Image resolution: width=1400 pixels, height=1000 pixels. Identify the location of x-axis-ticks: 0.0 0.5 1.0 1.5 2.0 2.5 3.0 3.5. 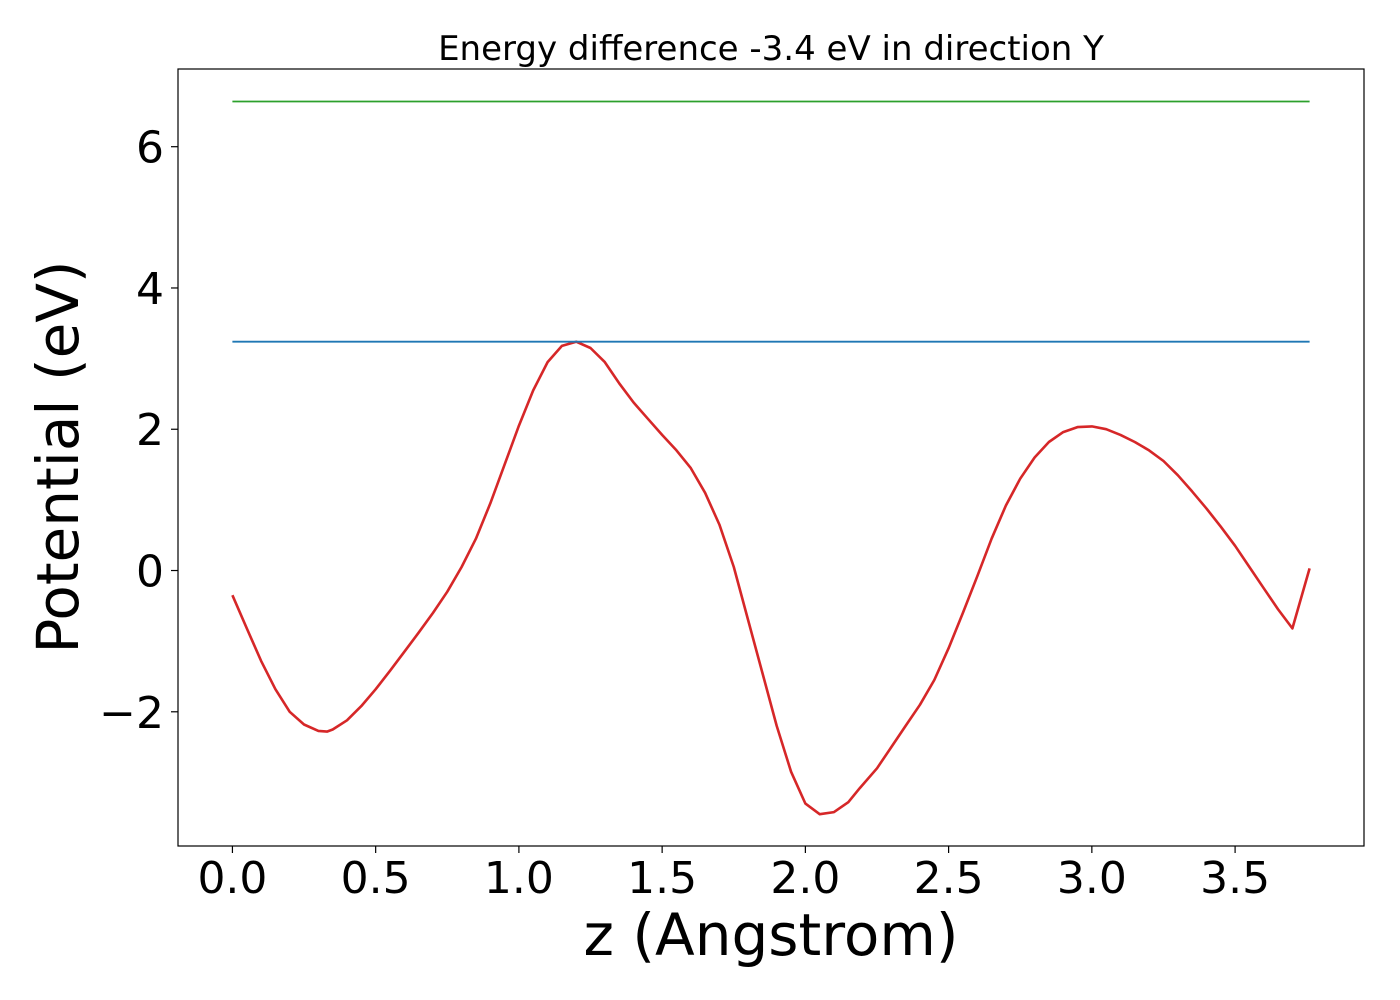
(733, 875).